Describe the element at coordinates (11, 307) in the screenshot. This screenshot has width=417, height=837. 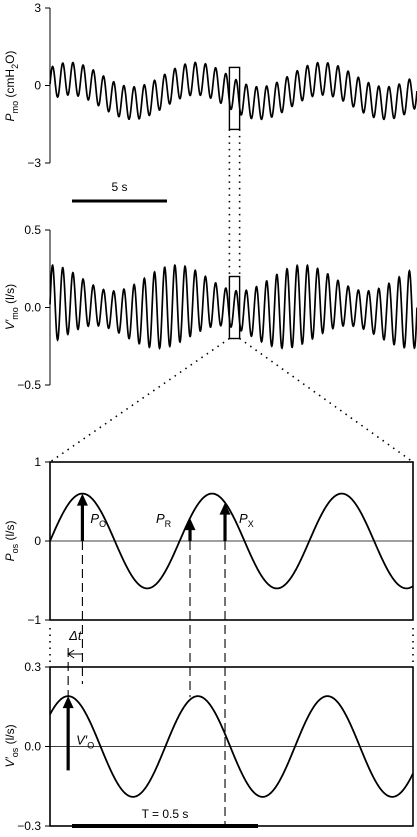
I see `vmo-y-label: V′mo (l/s)` at that location.